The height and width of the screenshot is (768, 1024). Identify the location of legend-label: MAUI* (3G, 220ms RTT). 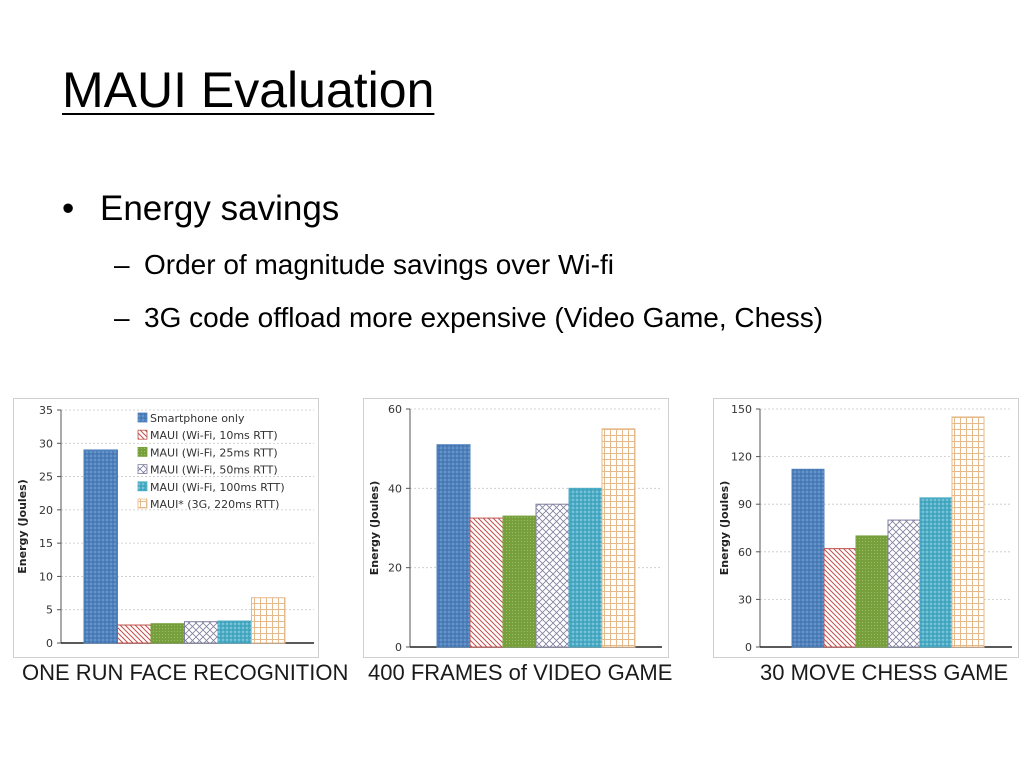
(214, 504).